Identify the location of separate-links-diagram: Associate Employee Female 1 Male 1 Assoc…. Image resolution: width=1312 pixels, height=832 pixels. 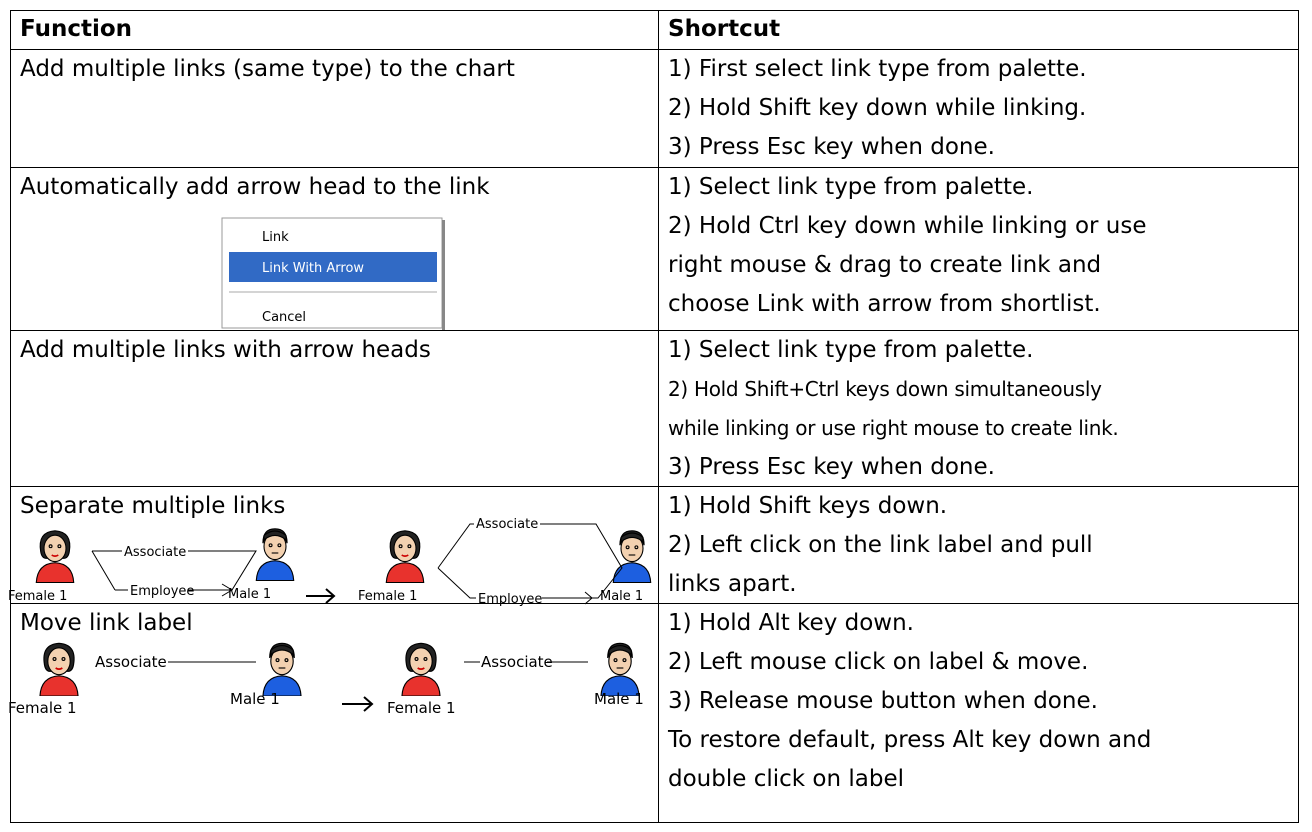
(330, 562).